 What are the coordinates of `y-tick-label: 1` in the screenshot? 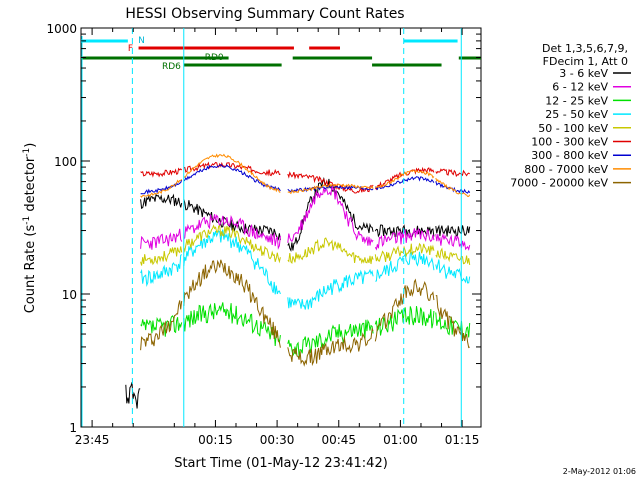 It's located at (73, 428).